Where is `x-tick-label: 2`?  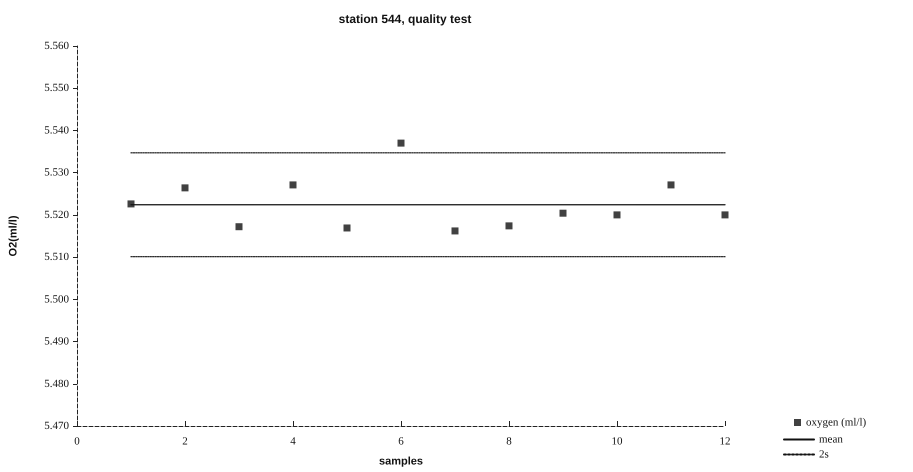
x-tick-label: 2 is located at coordinates (185, 442).